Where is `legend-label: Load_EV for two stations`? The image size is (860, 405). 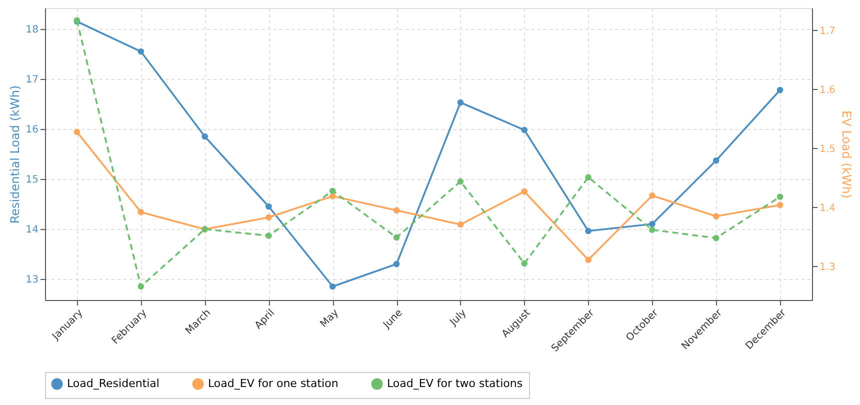 legend-label: Load_EV for two stations is located at coordinates (455, 383).